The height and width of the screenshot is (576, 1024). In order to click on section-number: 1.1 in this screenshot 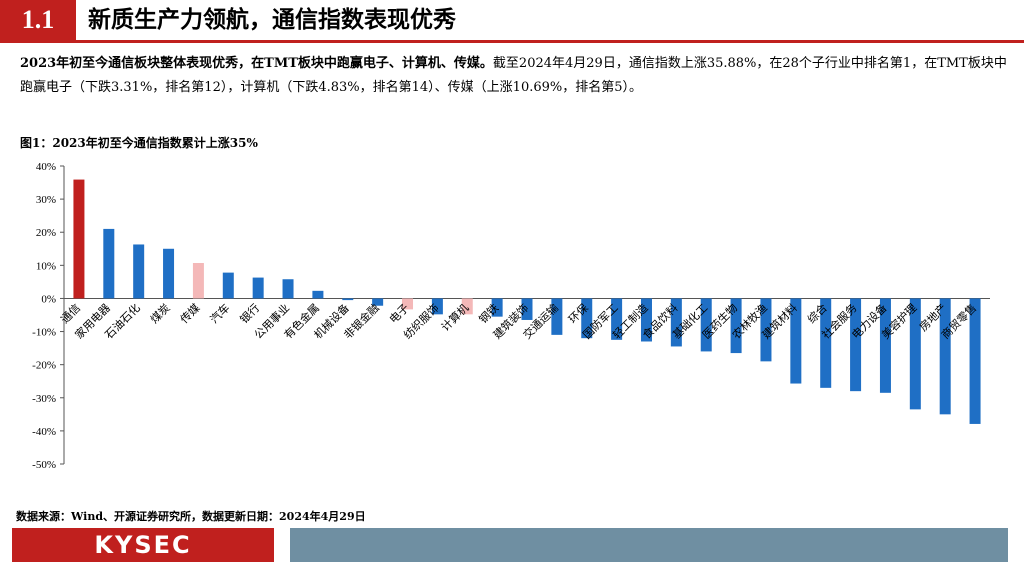, I will do `click(38, 20)`.